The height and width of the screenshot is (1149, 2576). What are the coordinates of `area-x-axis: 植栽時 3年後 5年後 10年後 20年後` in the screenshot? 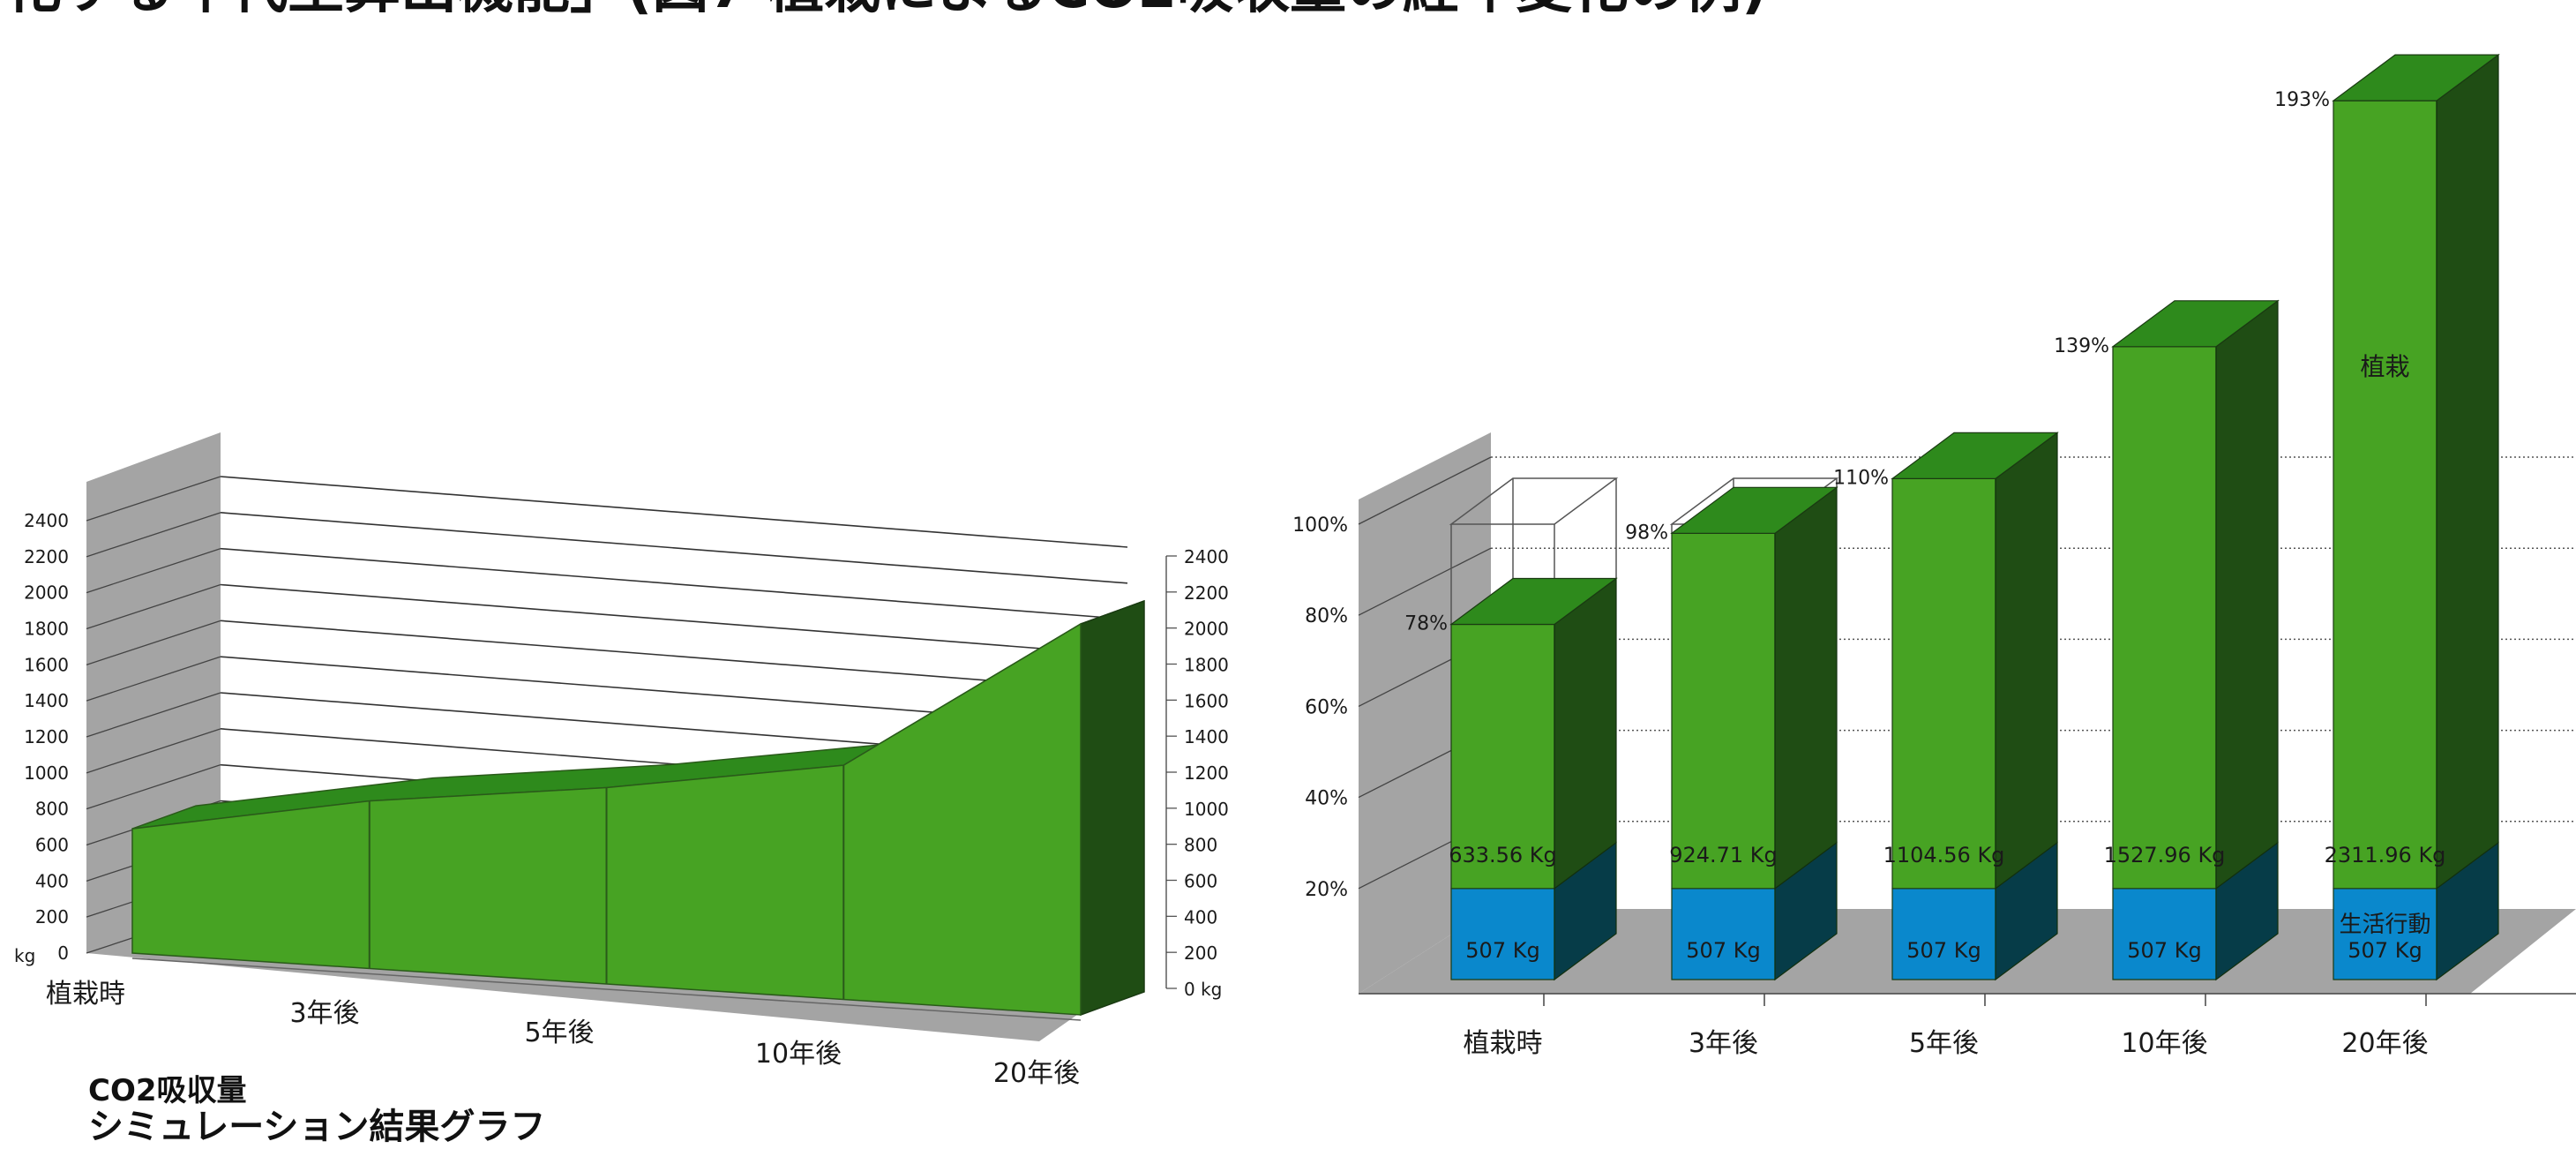 It's located at (563, 1034).